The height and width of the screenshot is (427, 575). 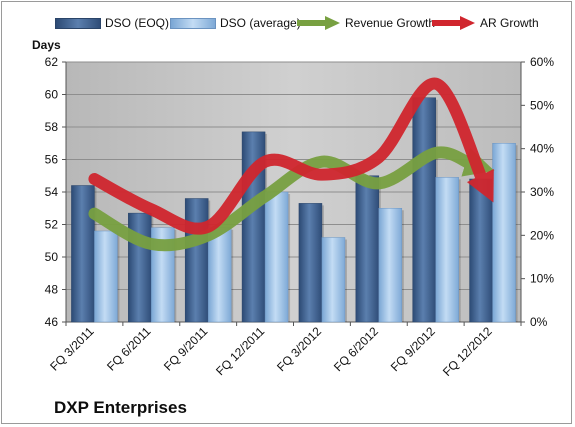 I want to click on x-tick-label: FQ 6/2011, so click(x=129, y=349).